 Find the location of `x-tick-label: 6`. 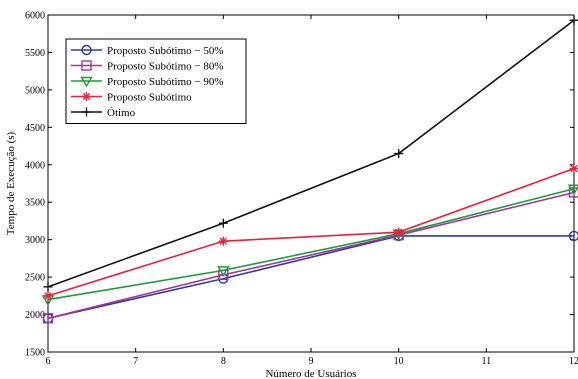

x-tick-label: 6 is located at coordinates (48, 361).